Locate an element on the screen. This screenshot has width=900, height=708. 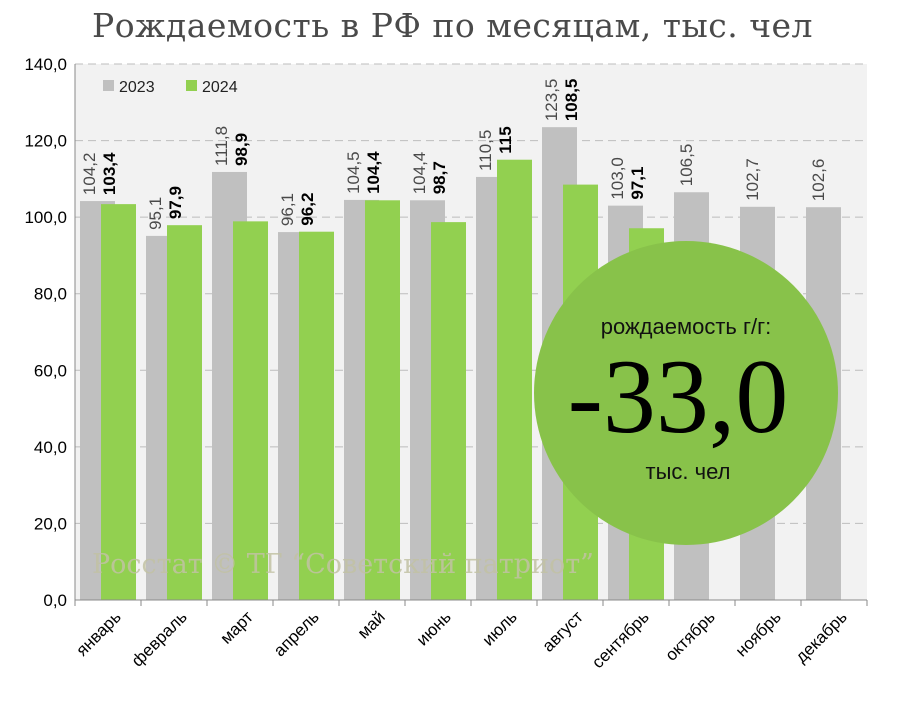
callout-circle is located at coordinates (686, 393).